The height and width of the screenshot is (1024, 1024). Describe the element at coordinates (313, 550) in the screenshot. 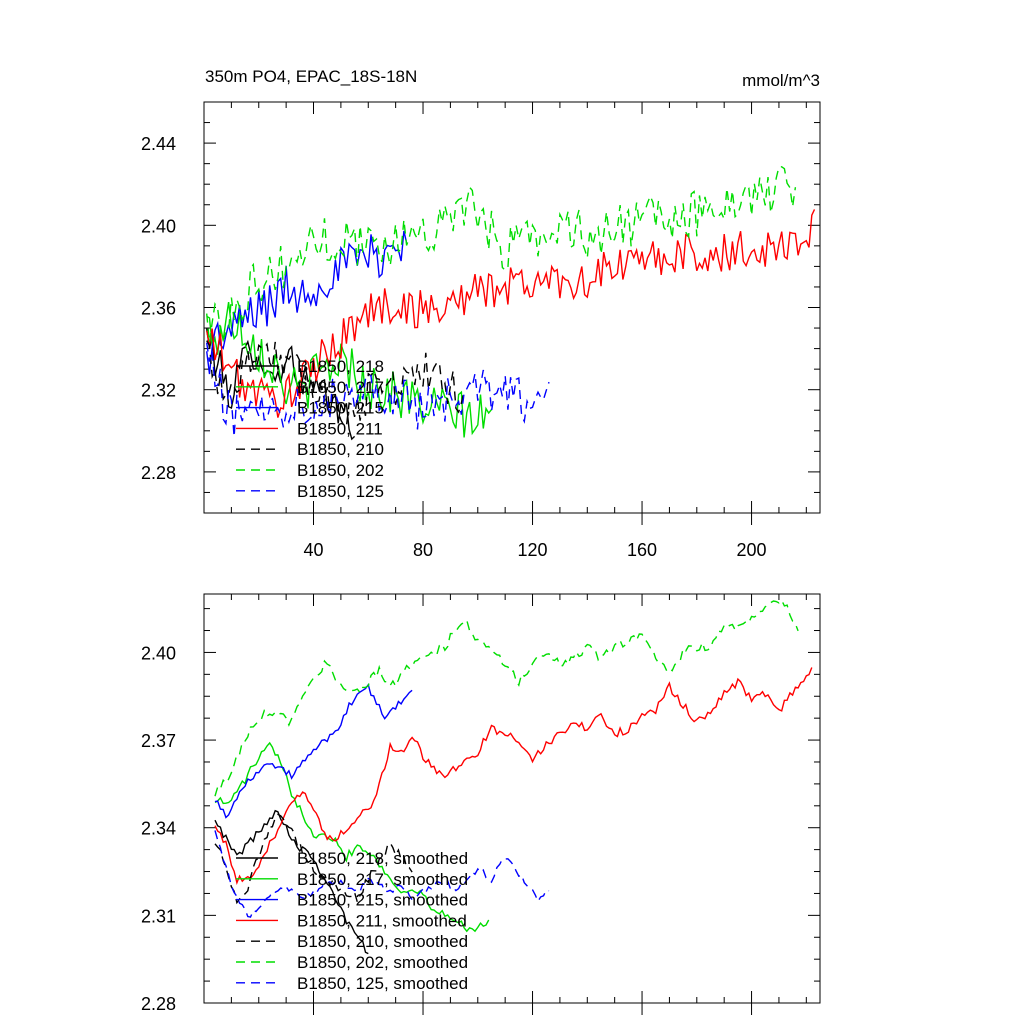

I see `x-tick-label: 40` at that location.